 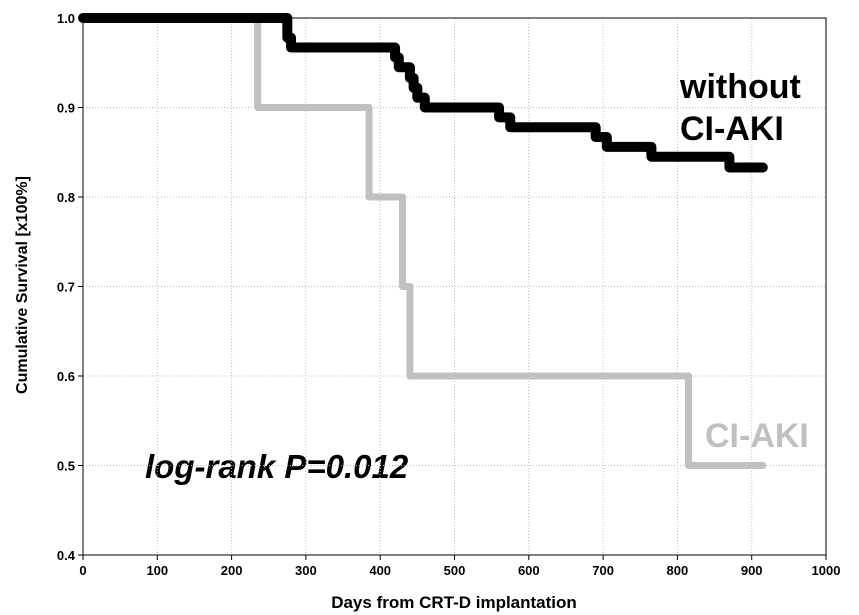 What do you see at coordinates (82, 570) in the screenshot?
I see `x-tick-label: 0` at bounding box center [82, 570].